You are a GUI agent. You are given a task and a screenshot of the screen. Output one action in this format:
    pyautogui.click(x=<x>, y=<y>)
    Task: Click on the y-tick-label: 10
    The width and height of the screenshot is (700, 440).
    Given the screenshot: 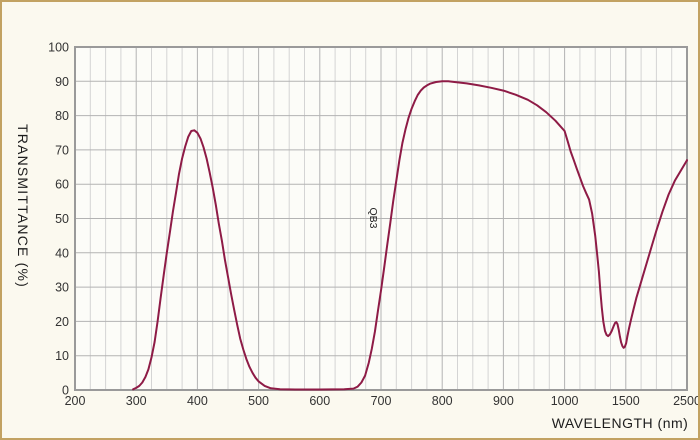 What is the action you would take?
    pyautogui.click(x=62, y=356)
    